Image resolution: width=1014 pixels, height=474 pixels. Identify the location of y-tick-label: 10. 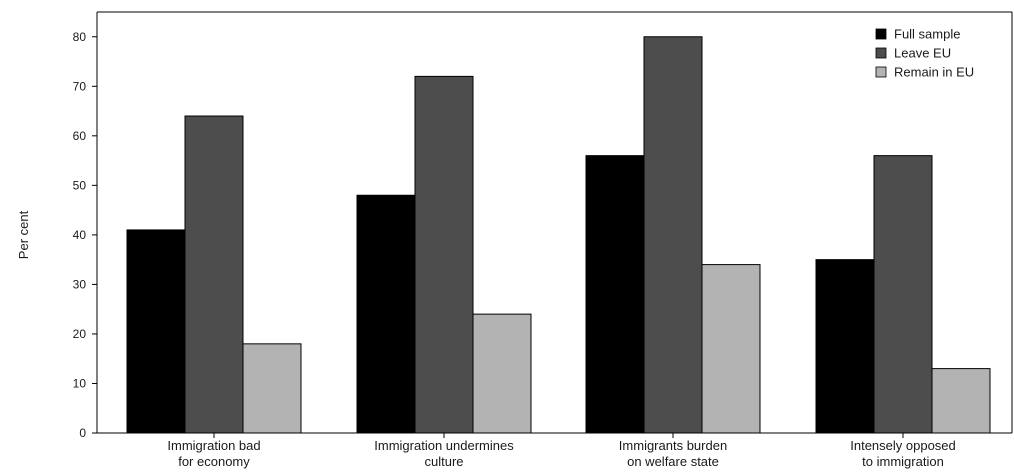
(80, 383).